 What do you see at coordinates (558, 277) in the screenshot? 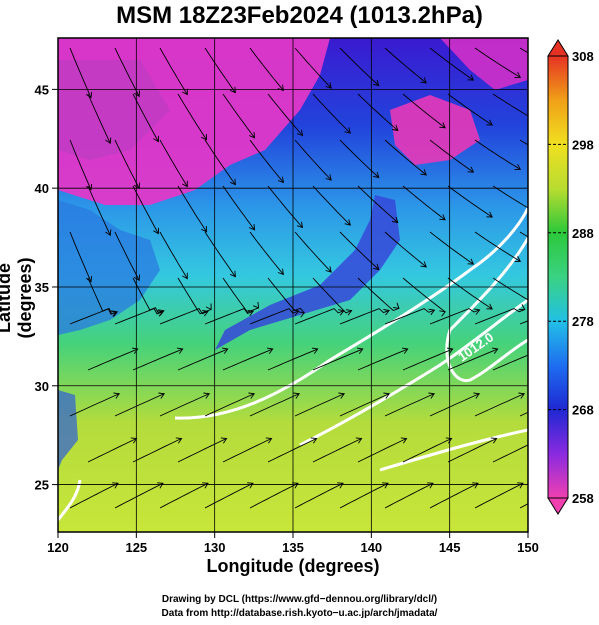
I see `colorbar-scale` at bounding box center [558, 277].